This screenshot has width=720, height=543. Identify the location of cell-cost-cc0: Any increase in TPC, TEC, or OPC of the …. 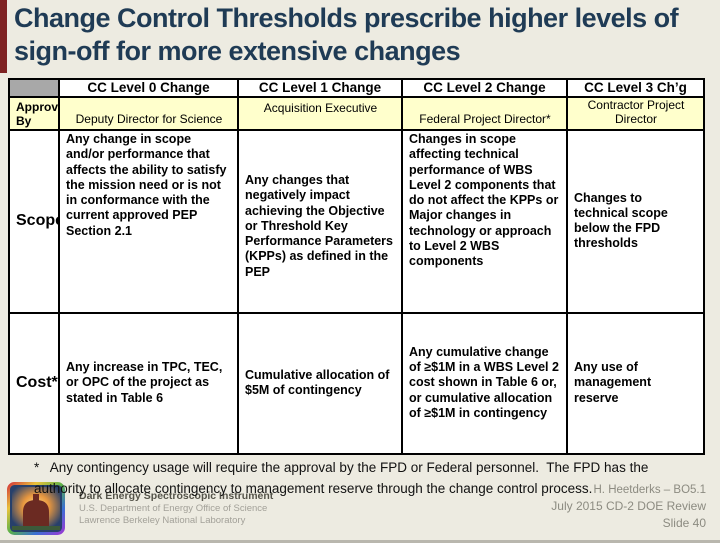
(148, 383).